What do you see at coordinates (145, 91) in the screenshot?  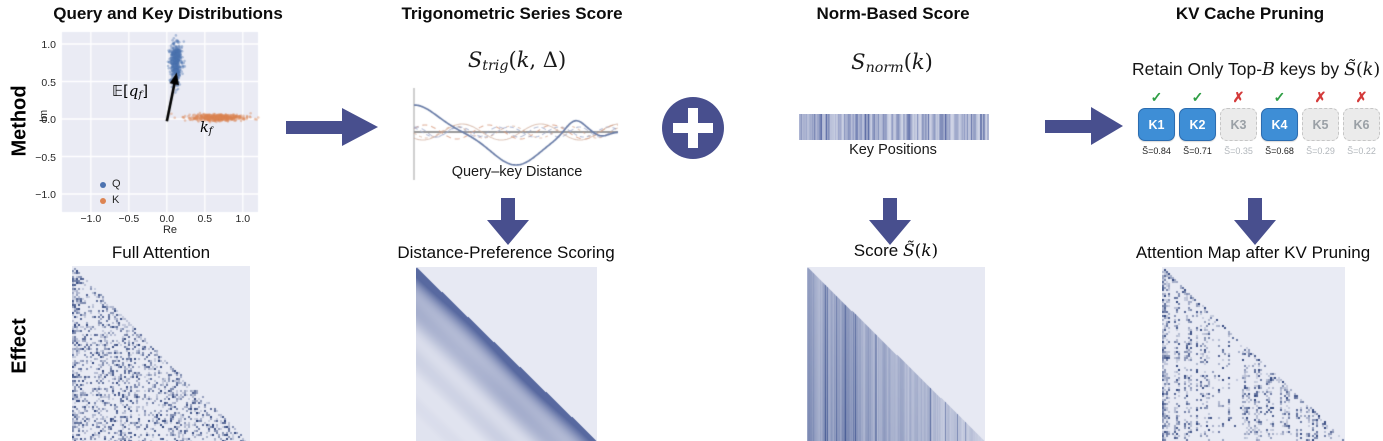 I see `formula-segment: ]` at bounding box center [145, 91].